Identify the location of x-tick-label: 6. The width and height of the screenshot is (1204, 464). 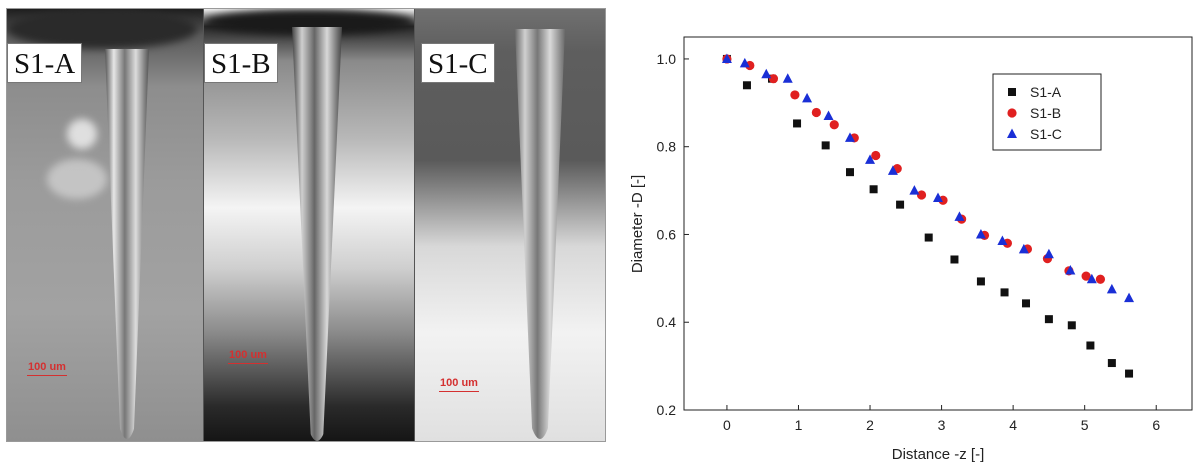
(1156, 425).